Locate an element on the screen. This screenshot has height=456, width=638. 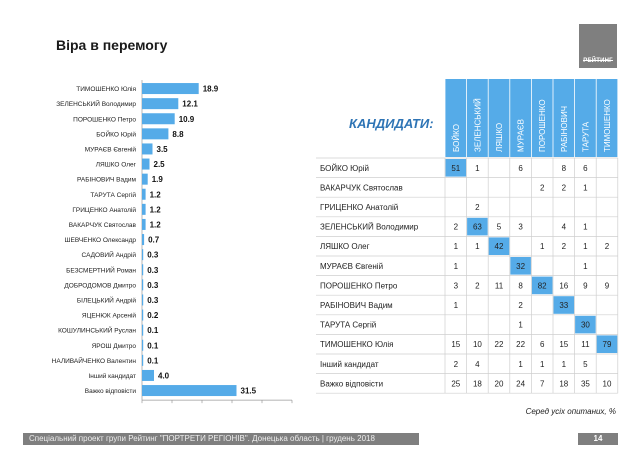
data-label: 4.0 is located at coordinates (164, 375).